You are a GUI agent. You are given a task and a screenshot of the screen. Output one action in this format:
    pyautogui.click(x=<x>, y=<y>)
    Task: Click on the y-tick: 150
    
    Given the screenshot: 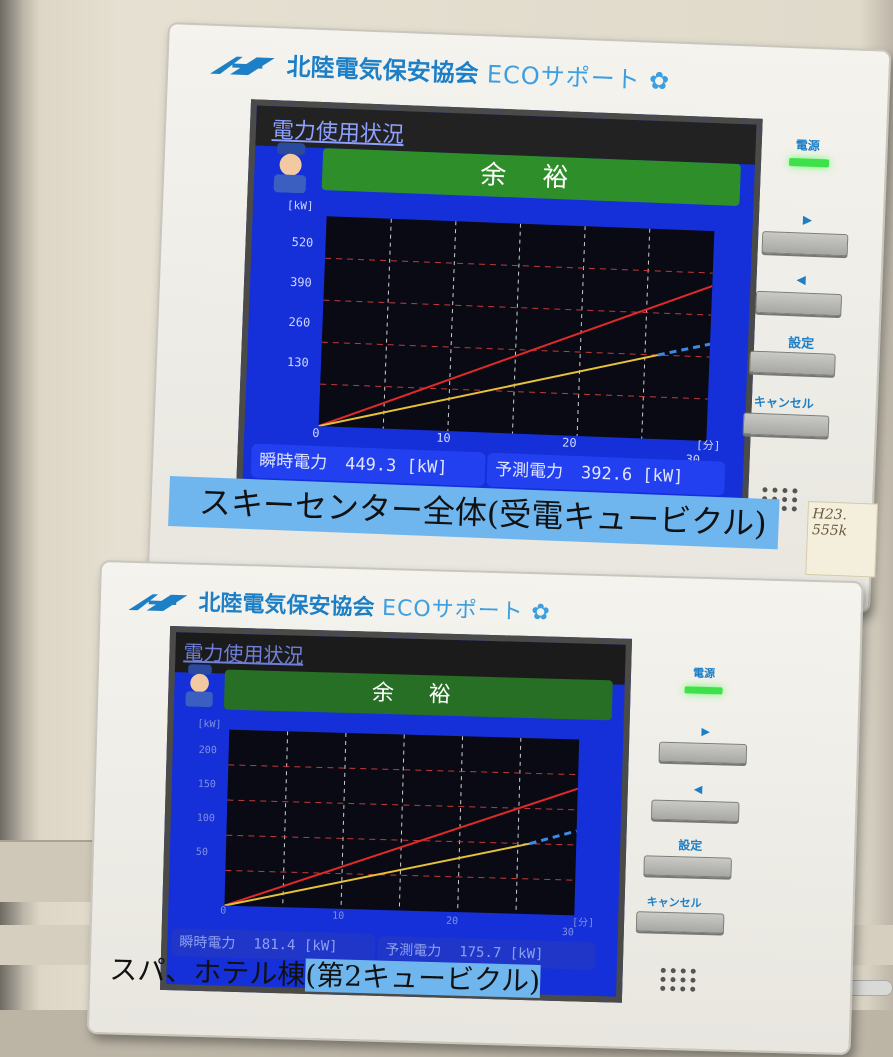 What is the action you would take?
    pyautogui.click(x=206, y=784)
    